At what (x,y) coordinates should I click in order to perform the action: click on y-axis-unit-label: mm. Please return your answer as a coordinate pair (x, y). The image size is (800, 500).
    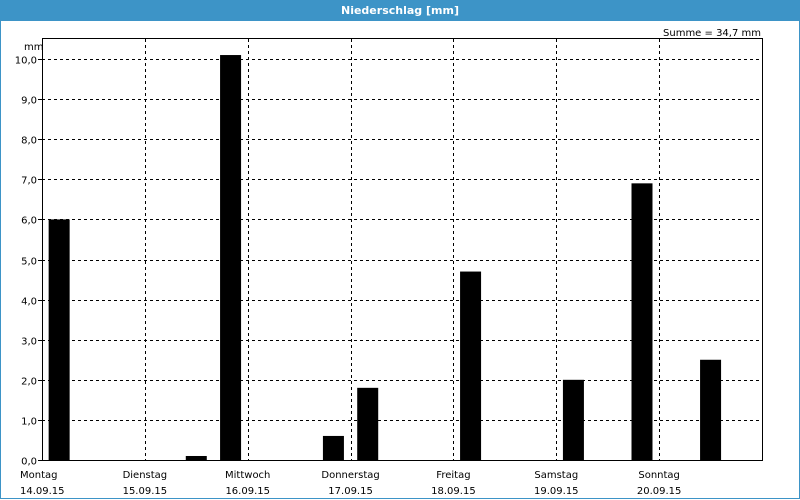
    Looking at the image, I should click on (33, 47).